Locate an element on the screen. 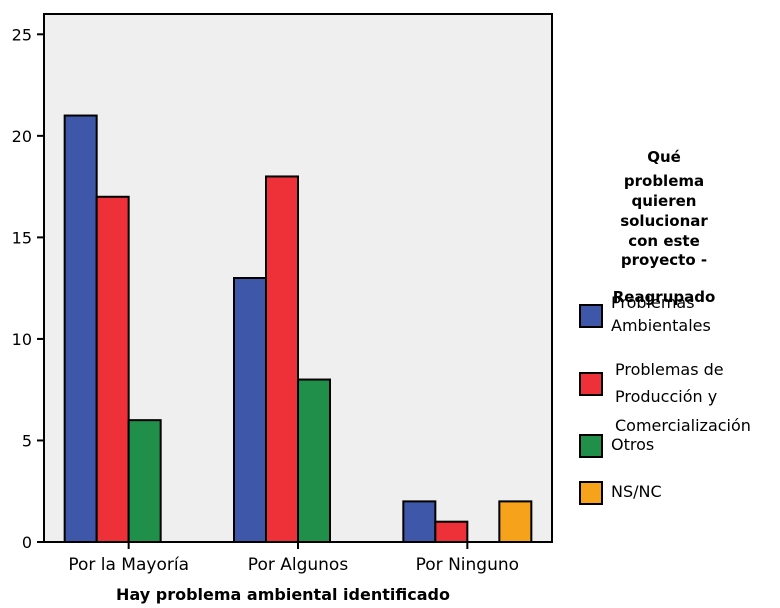 This screenshot has height=608, width=780. y-tick-label: 25 is located at coordinates (22, 34).